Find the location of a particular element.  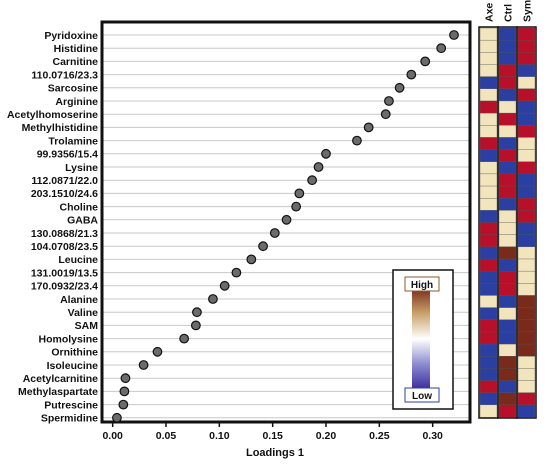

metabolite-label: 130.0868/21.3 is located at coordinates (64, 234).